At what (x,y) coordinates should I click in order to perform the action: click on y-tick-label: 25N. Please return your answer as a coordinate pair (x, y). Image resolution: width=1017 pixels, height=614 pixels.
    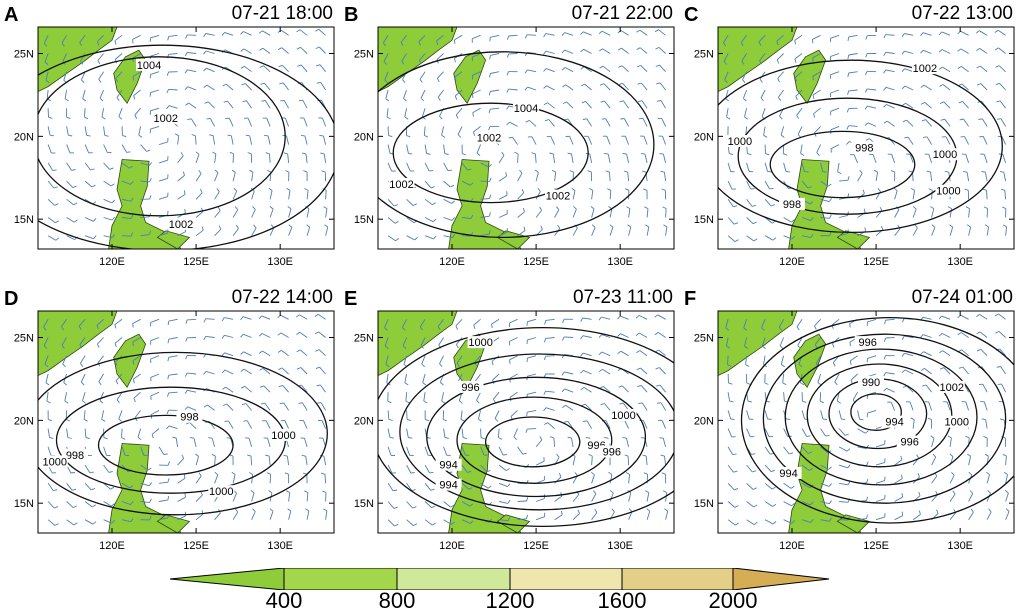
    Looking at the image, I should click on (704, 339).